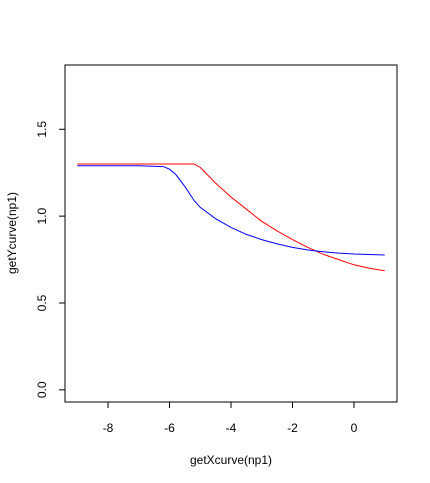 This screenshot has width=430, height=483. What do you see at coordinates (169, 428) in the screenshot?
I see `x-tick-label: -6` at bounding box center [169, 428].